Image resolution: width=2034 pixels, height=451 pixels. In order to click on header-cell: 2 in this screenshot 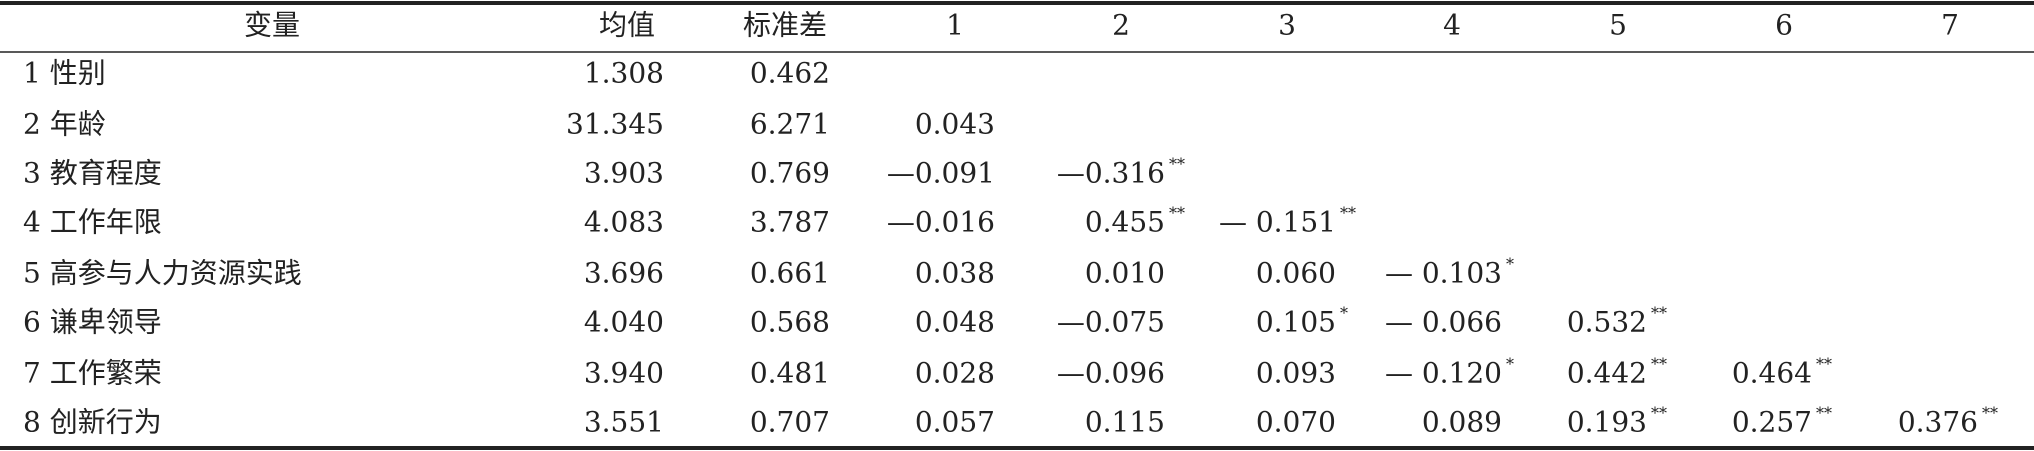, I will do `click(1121, 25)`.